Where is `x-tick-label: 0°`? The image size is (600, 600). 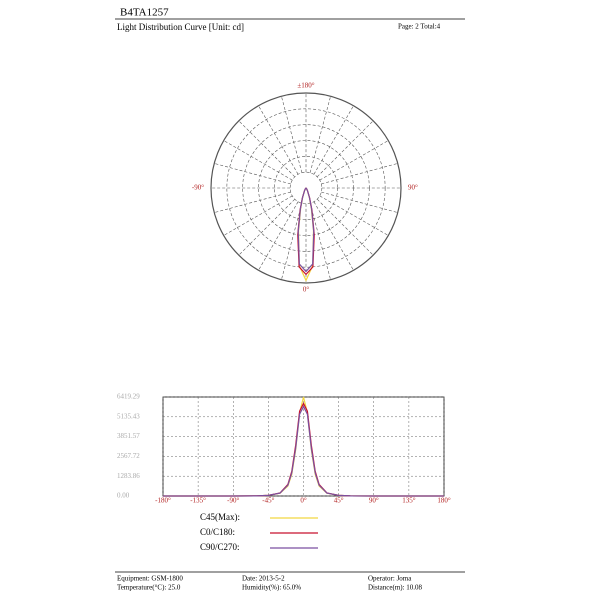
x-tick-label: 0° is located at coordinates (303, 501).